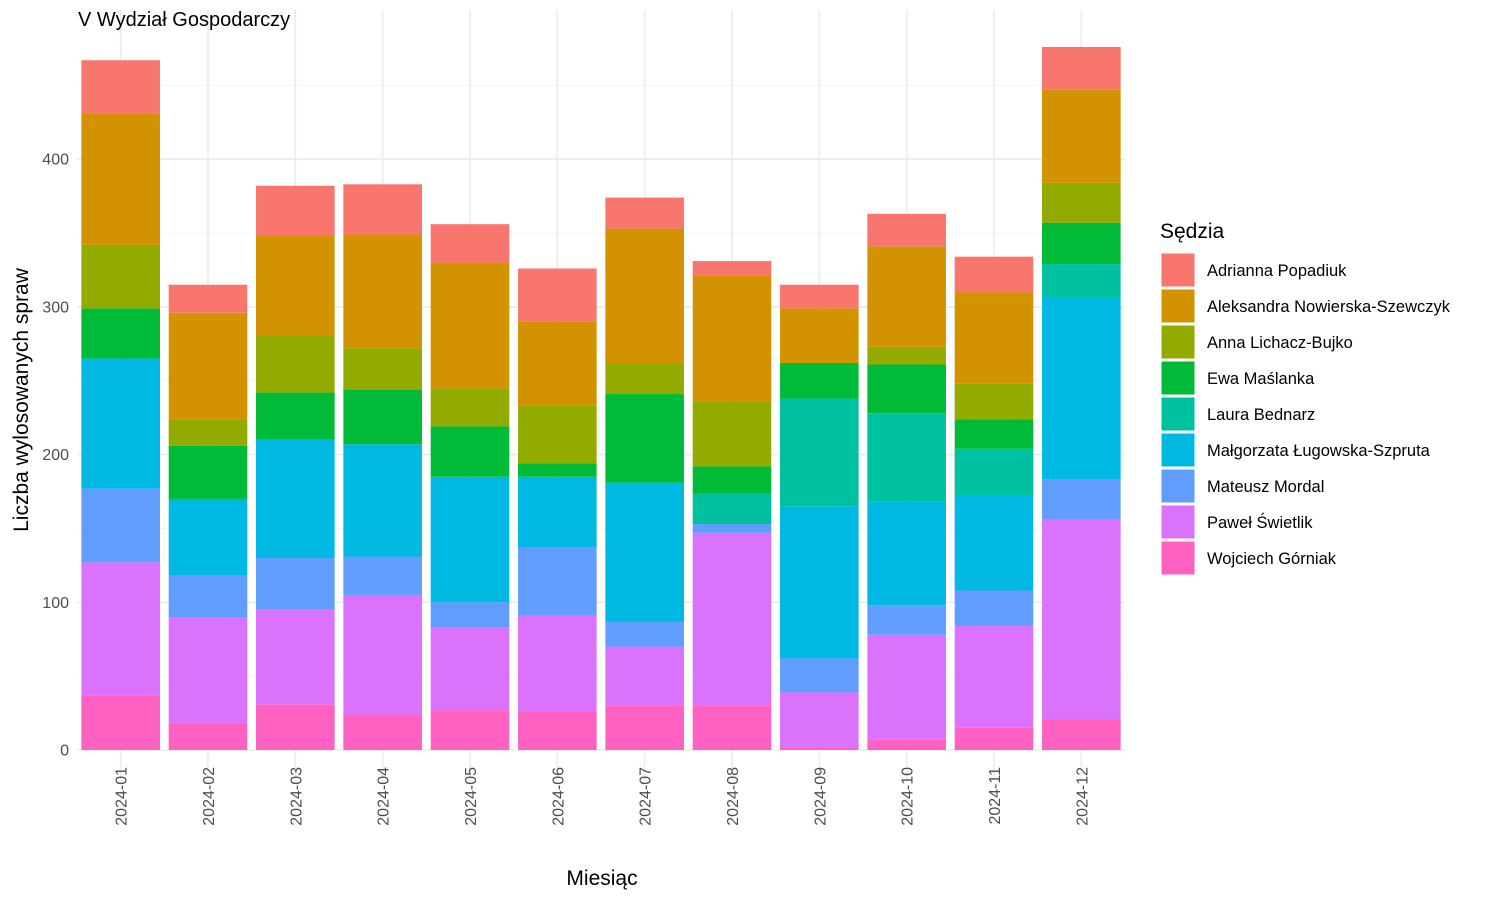 The image size is (1500, 900). Describe the element at coordinates (55, 603) in the screenshot. I see `y-tick-label: 100` at that location.